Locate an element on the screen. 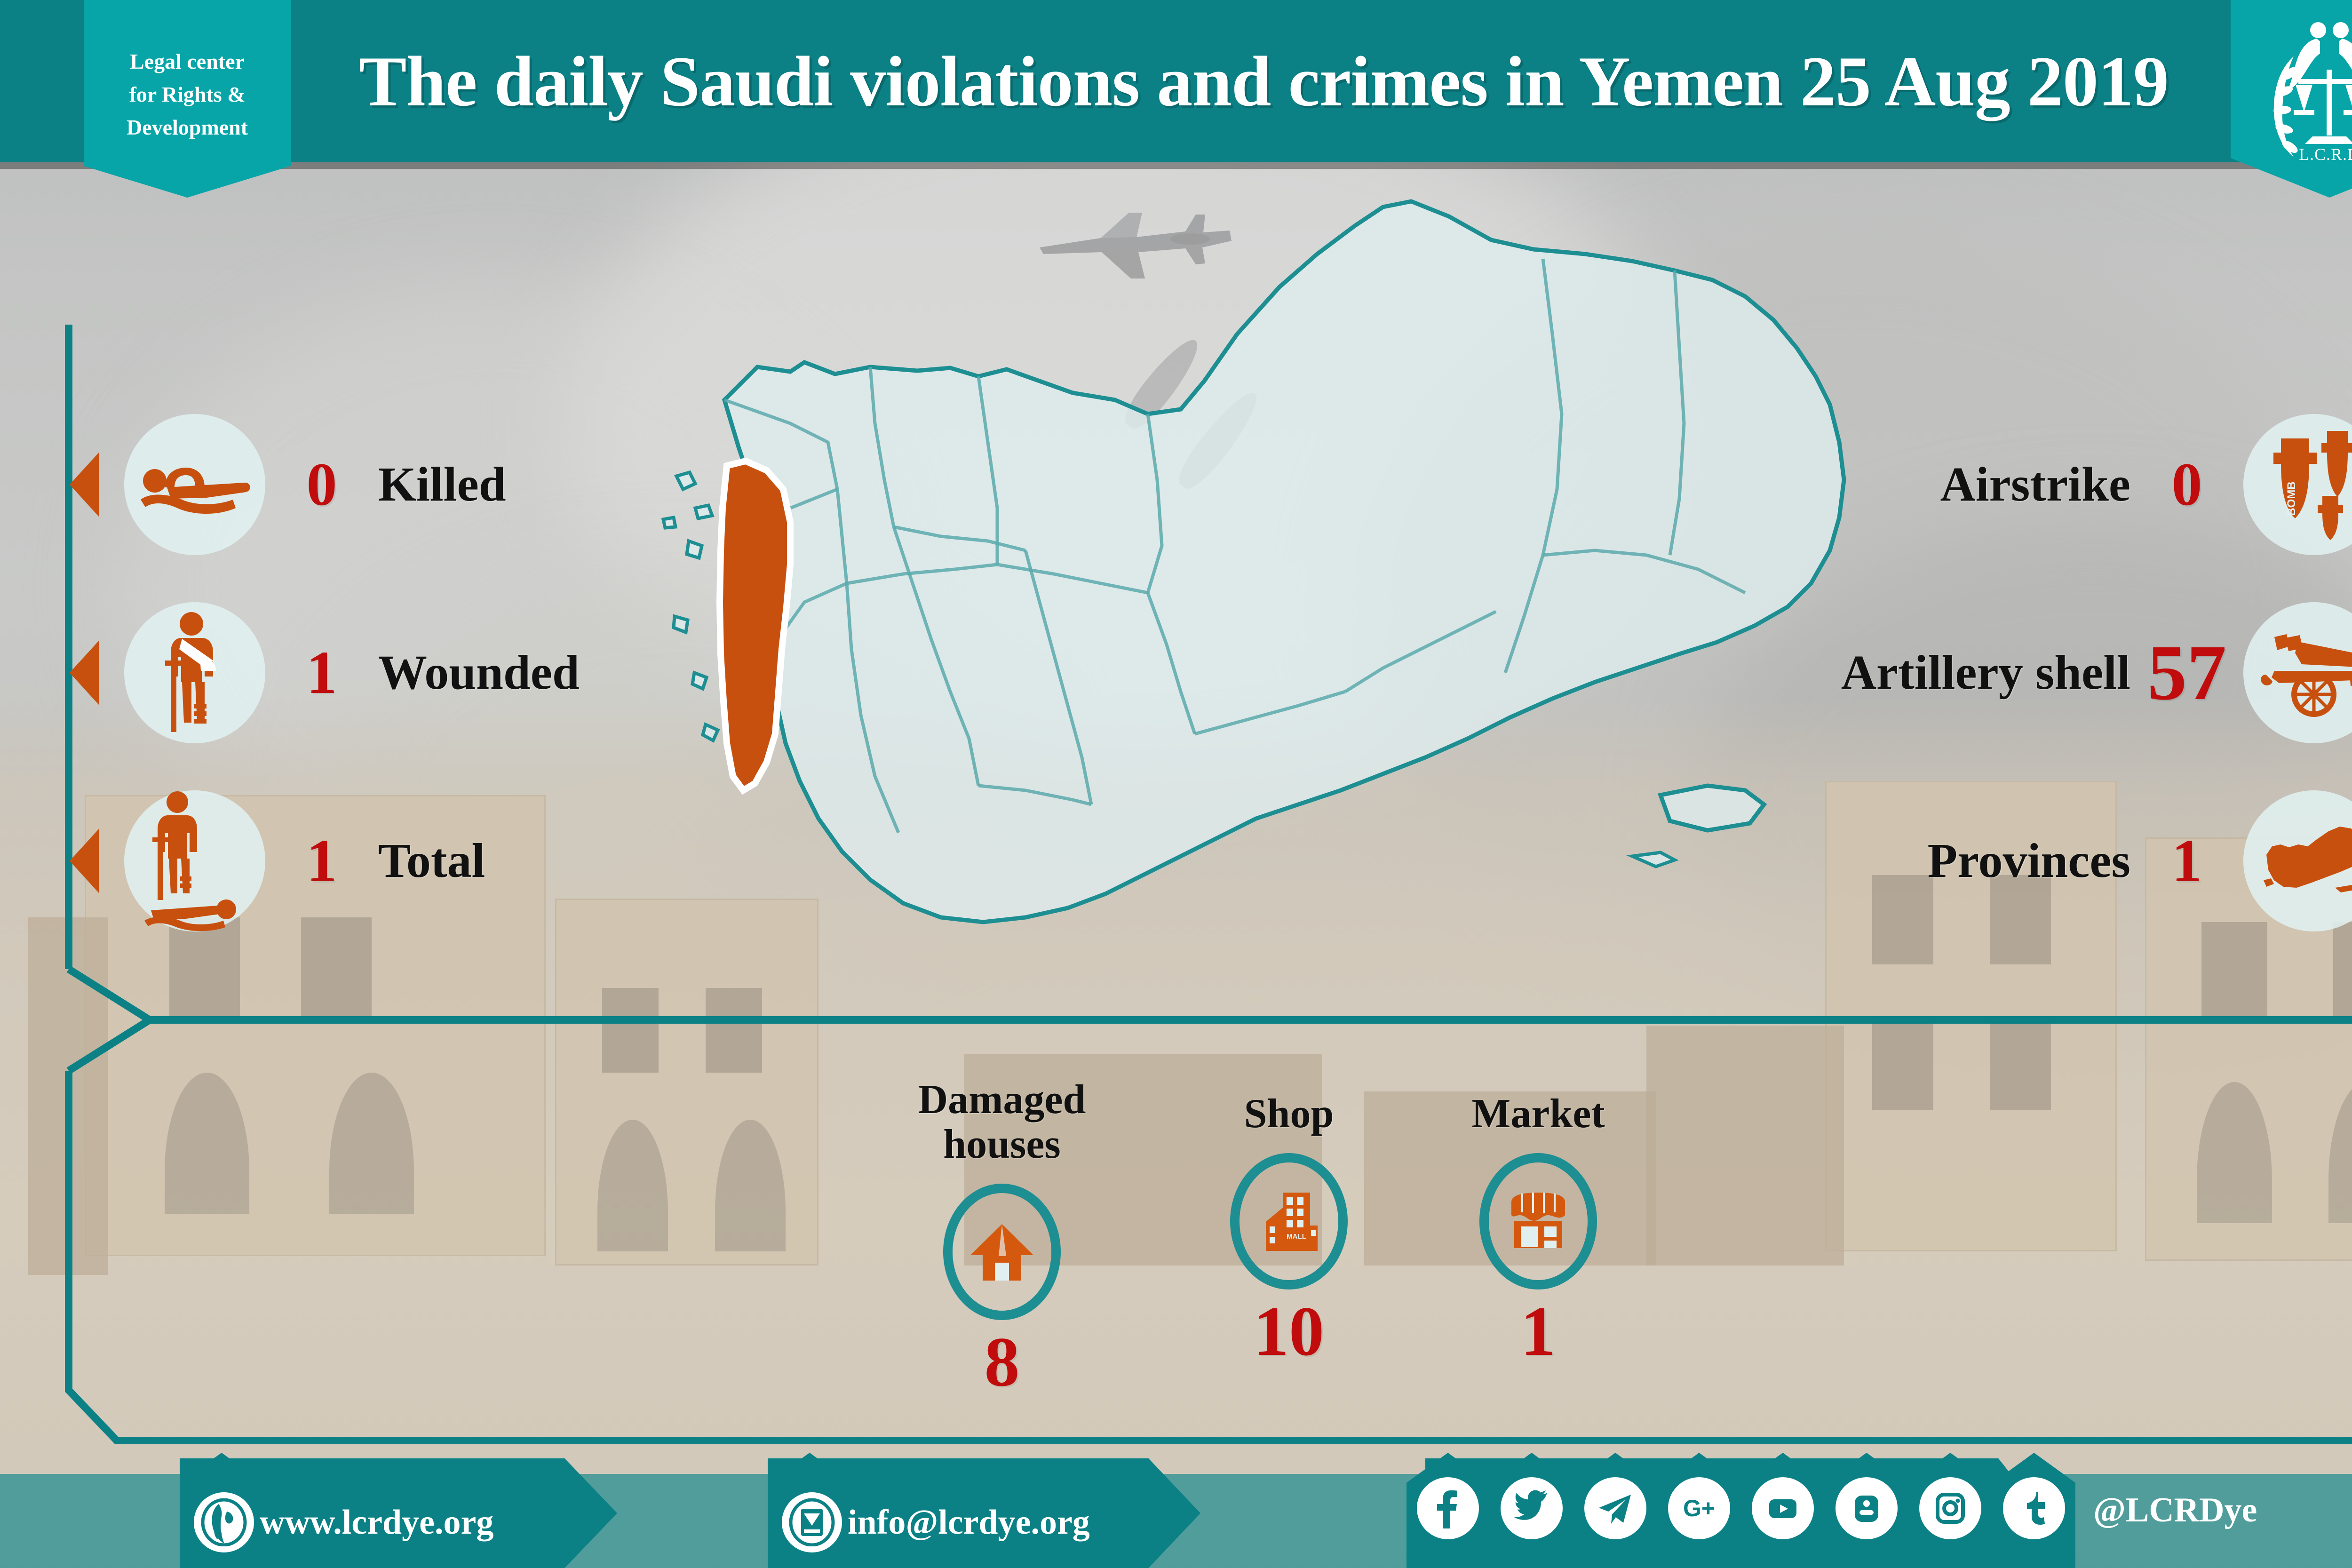 This screenshot has width=2352, height=1568. wounded-person-icon is located at coordinates (194, 672).